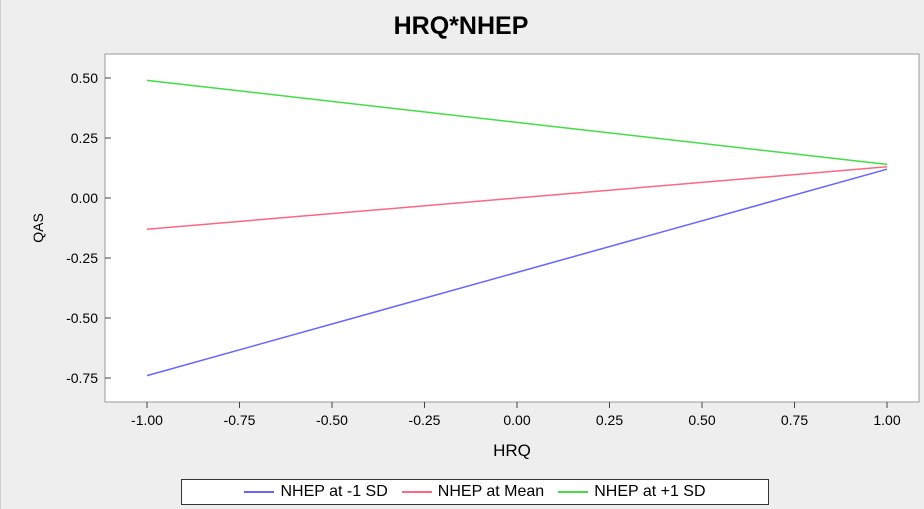  What do you see at coordinates (512, 450) in the screenshot?
I see `x-axis-label: HRQ` at bounding box center [512, 450].